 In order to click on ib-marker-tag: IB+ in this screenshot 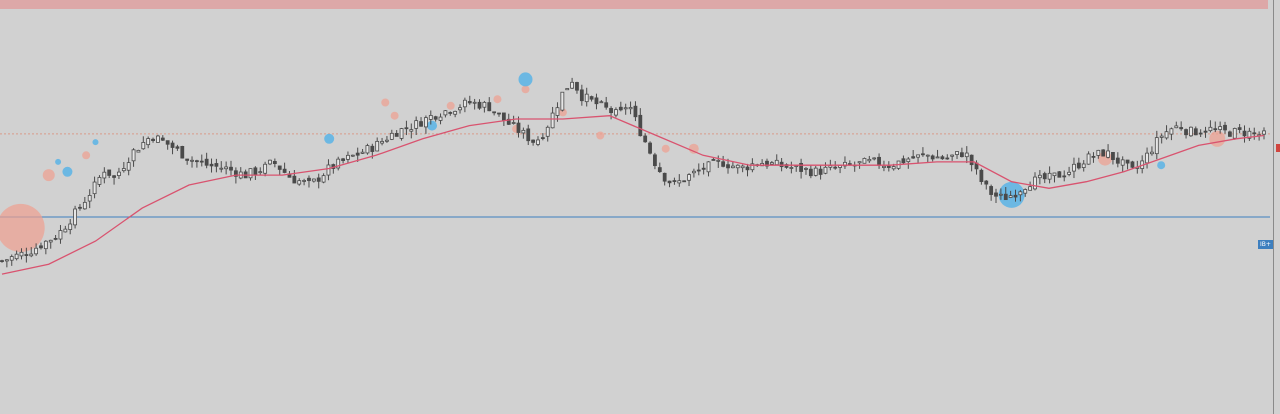, I will do `click(1265, 244)`.